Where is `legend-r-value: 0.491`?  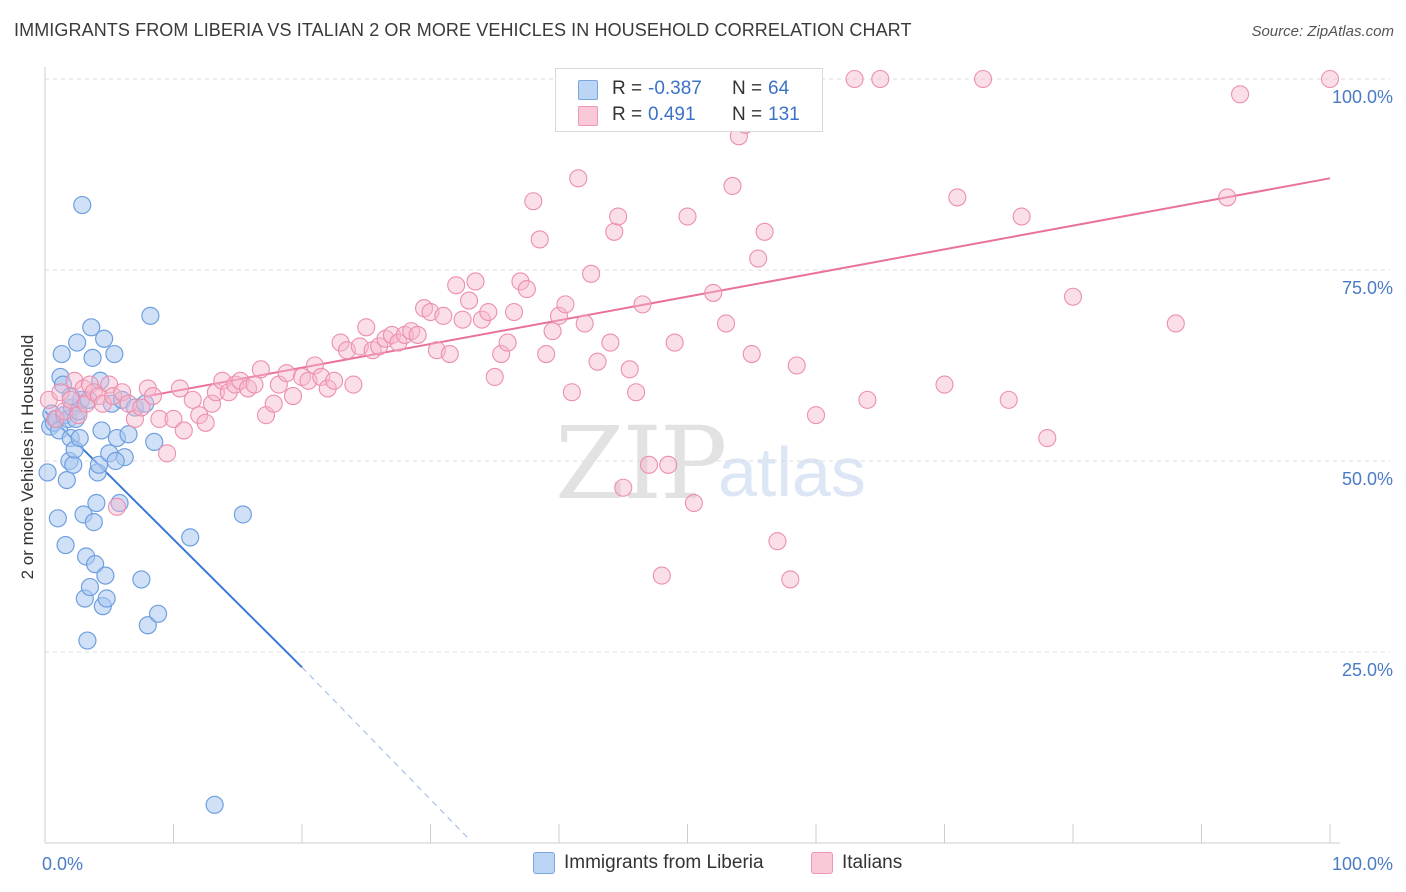
legend-r-value: 0.491 is located at coordinates (672, 114).